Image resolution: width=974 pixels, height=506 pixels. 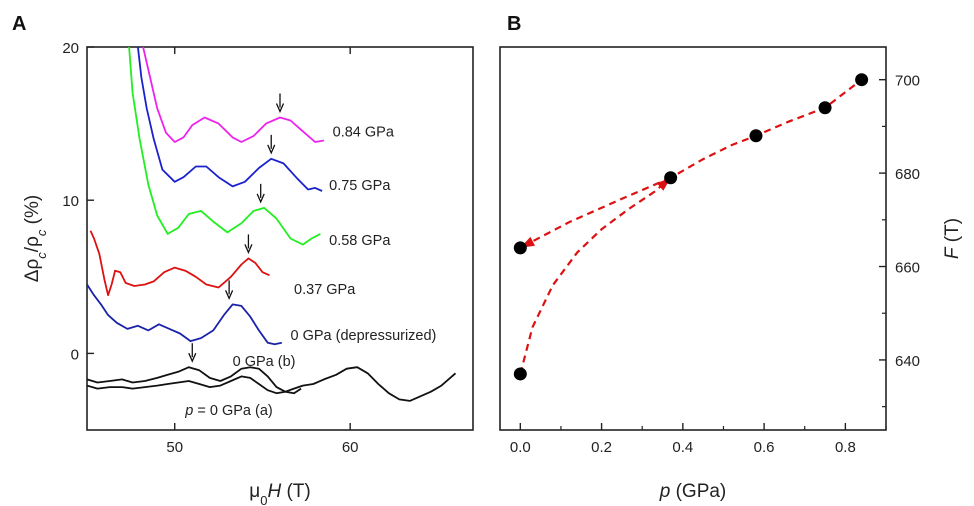 I want to click on curve-label-0-75-gpa: 0.75 GPa, so click(x=360, y=186).